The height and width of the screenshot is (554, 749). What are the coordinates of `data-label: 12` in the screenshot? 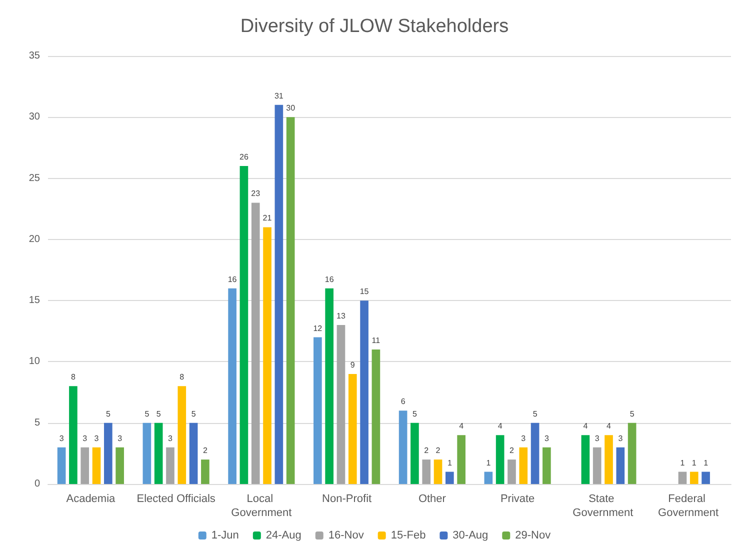 It's located at (318, 328).